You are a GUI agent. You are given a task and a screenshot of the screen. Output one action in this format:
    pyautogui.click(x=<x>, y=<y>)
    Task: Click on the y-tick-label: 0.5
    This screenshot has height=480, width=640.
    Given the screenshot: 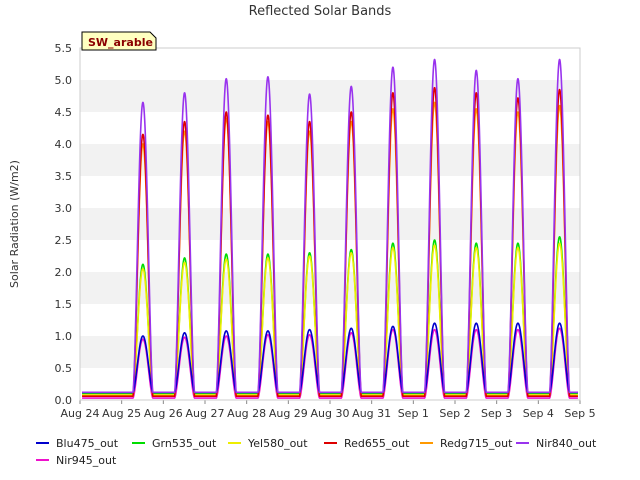 What is the action you would take?
    pyautogui.click(x=64, y=368)
    